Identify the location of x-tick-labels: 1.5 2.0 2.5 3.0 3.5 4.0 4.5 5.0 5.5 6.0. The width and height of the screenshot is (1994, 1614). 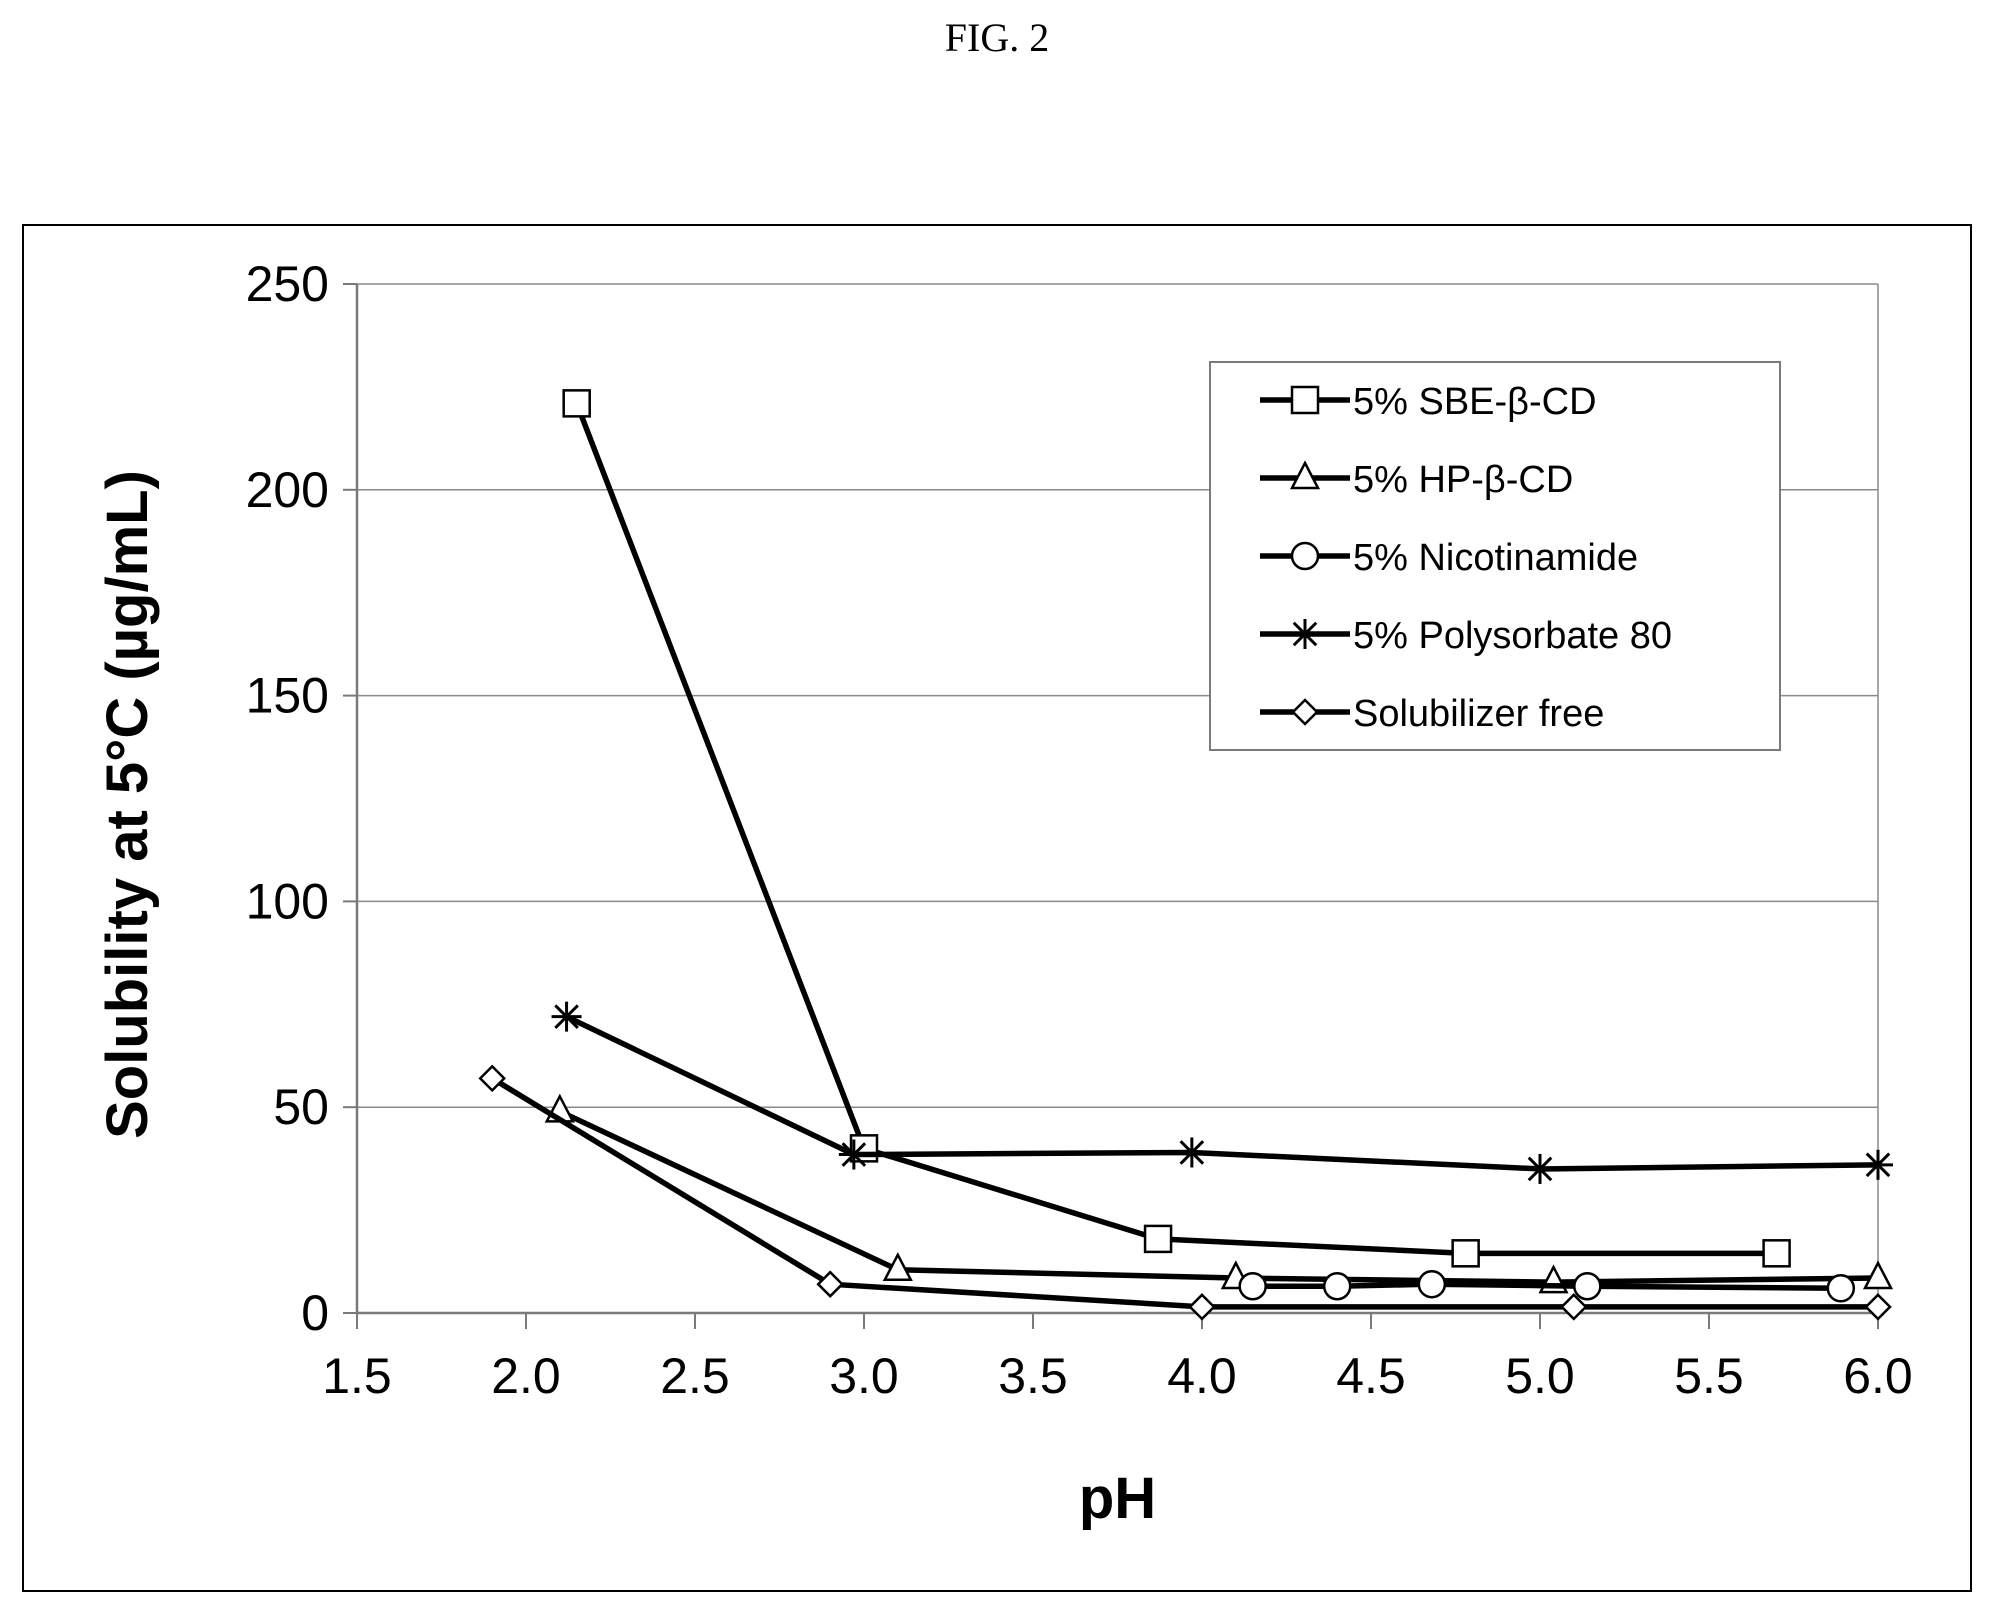
(1117, 1376).